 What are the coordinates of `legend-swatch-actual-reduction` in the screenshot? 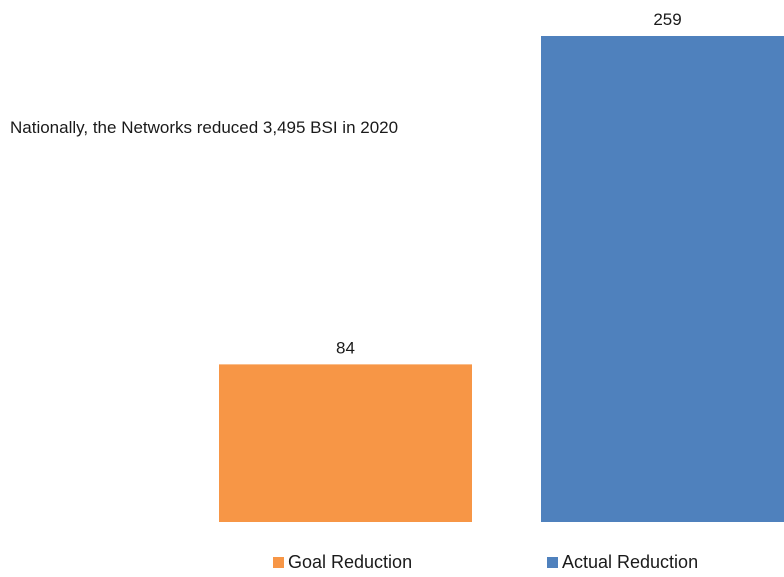 It's located at (552, 562).